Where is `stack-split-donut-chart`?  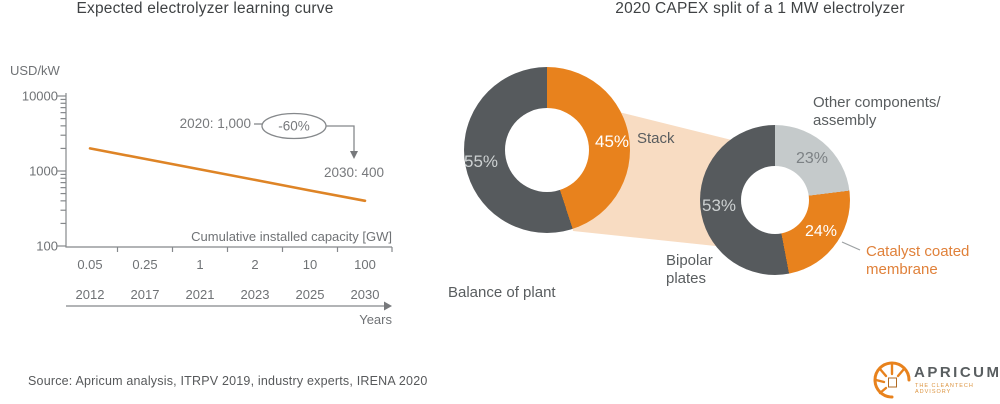 stack-split-donut-chart is located at coordinates (775, 200).